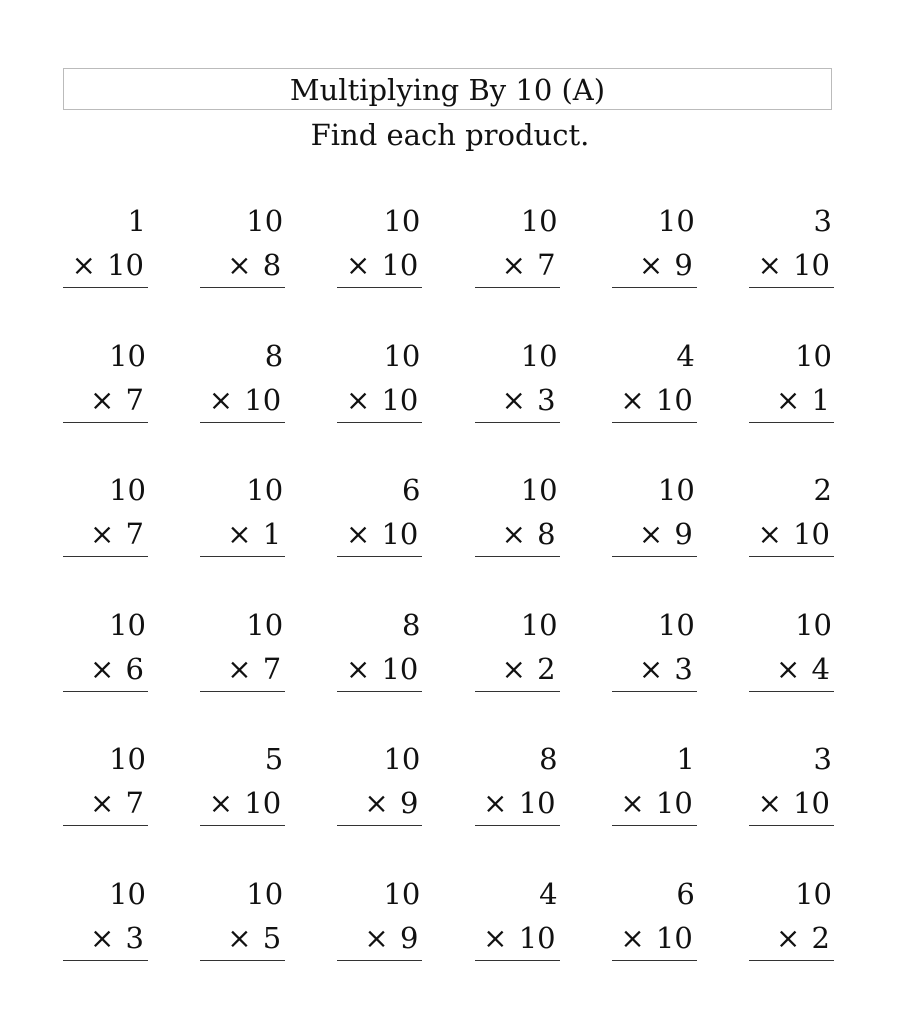 The width and height of the screenshot is (900, 1018). Describe the element at coordinates (274, 355) in the screenshot. I see `multiplicand: 8` at that location.